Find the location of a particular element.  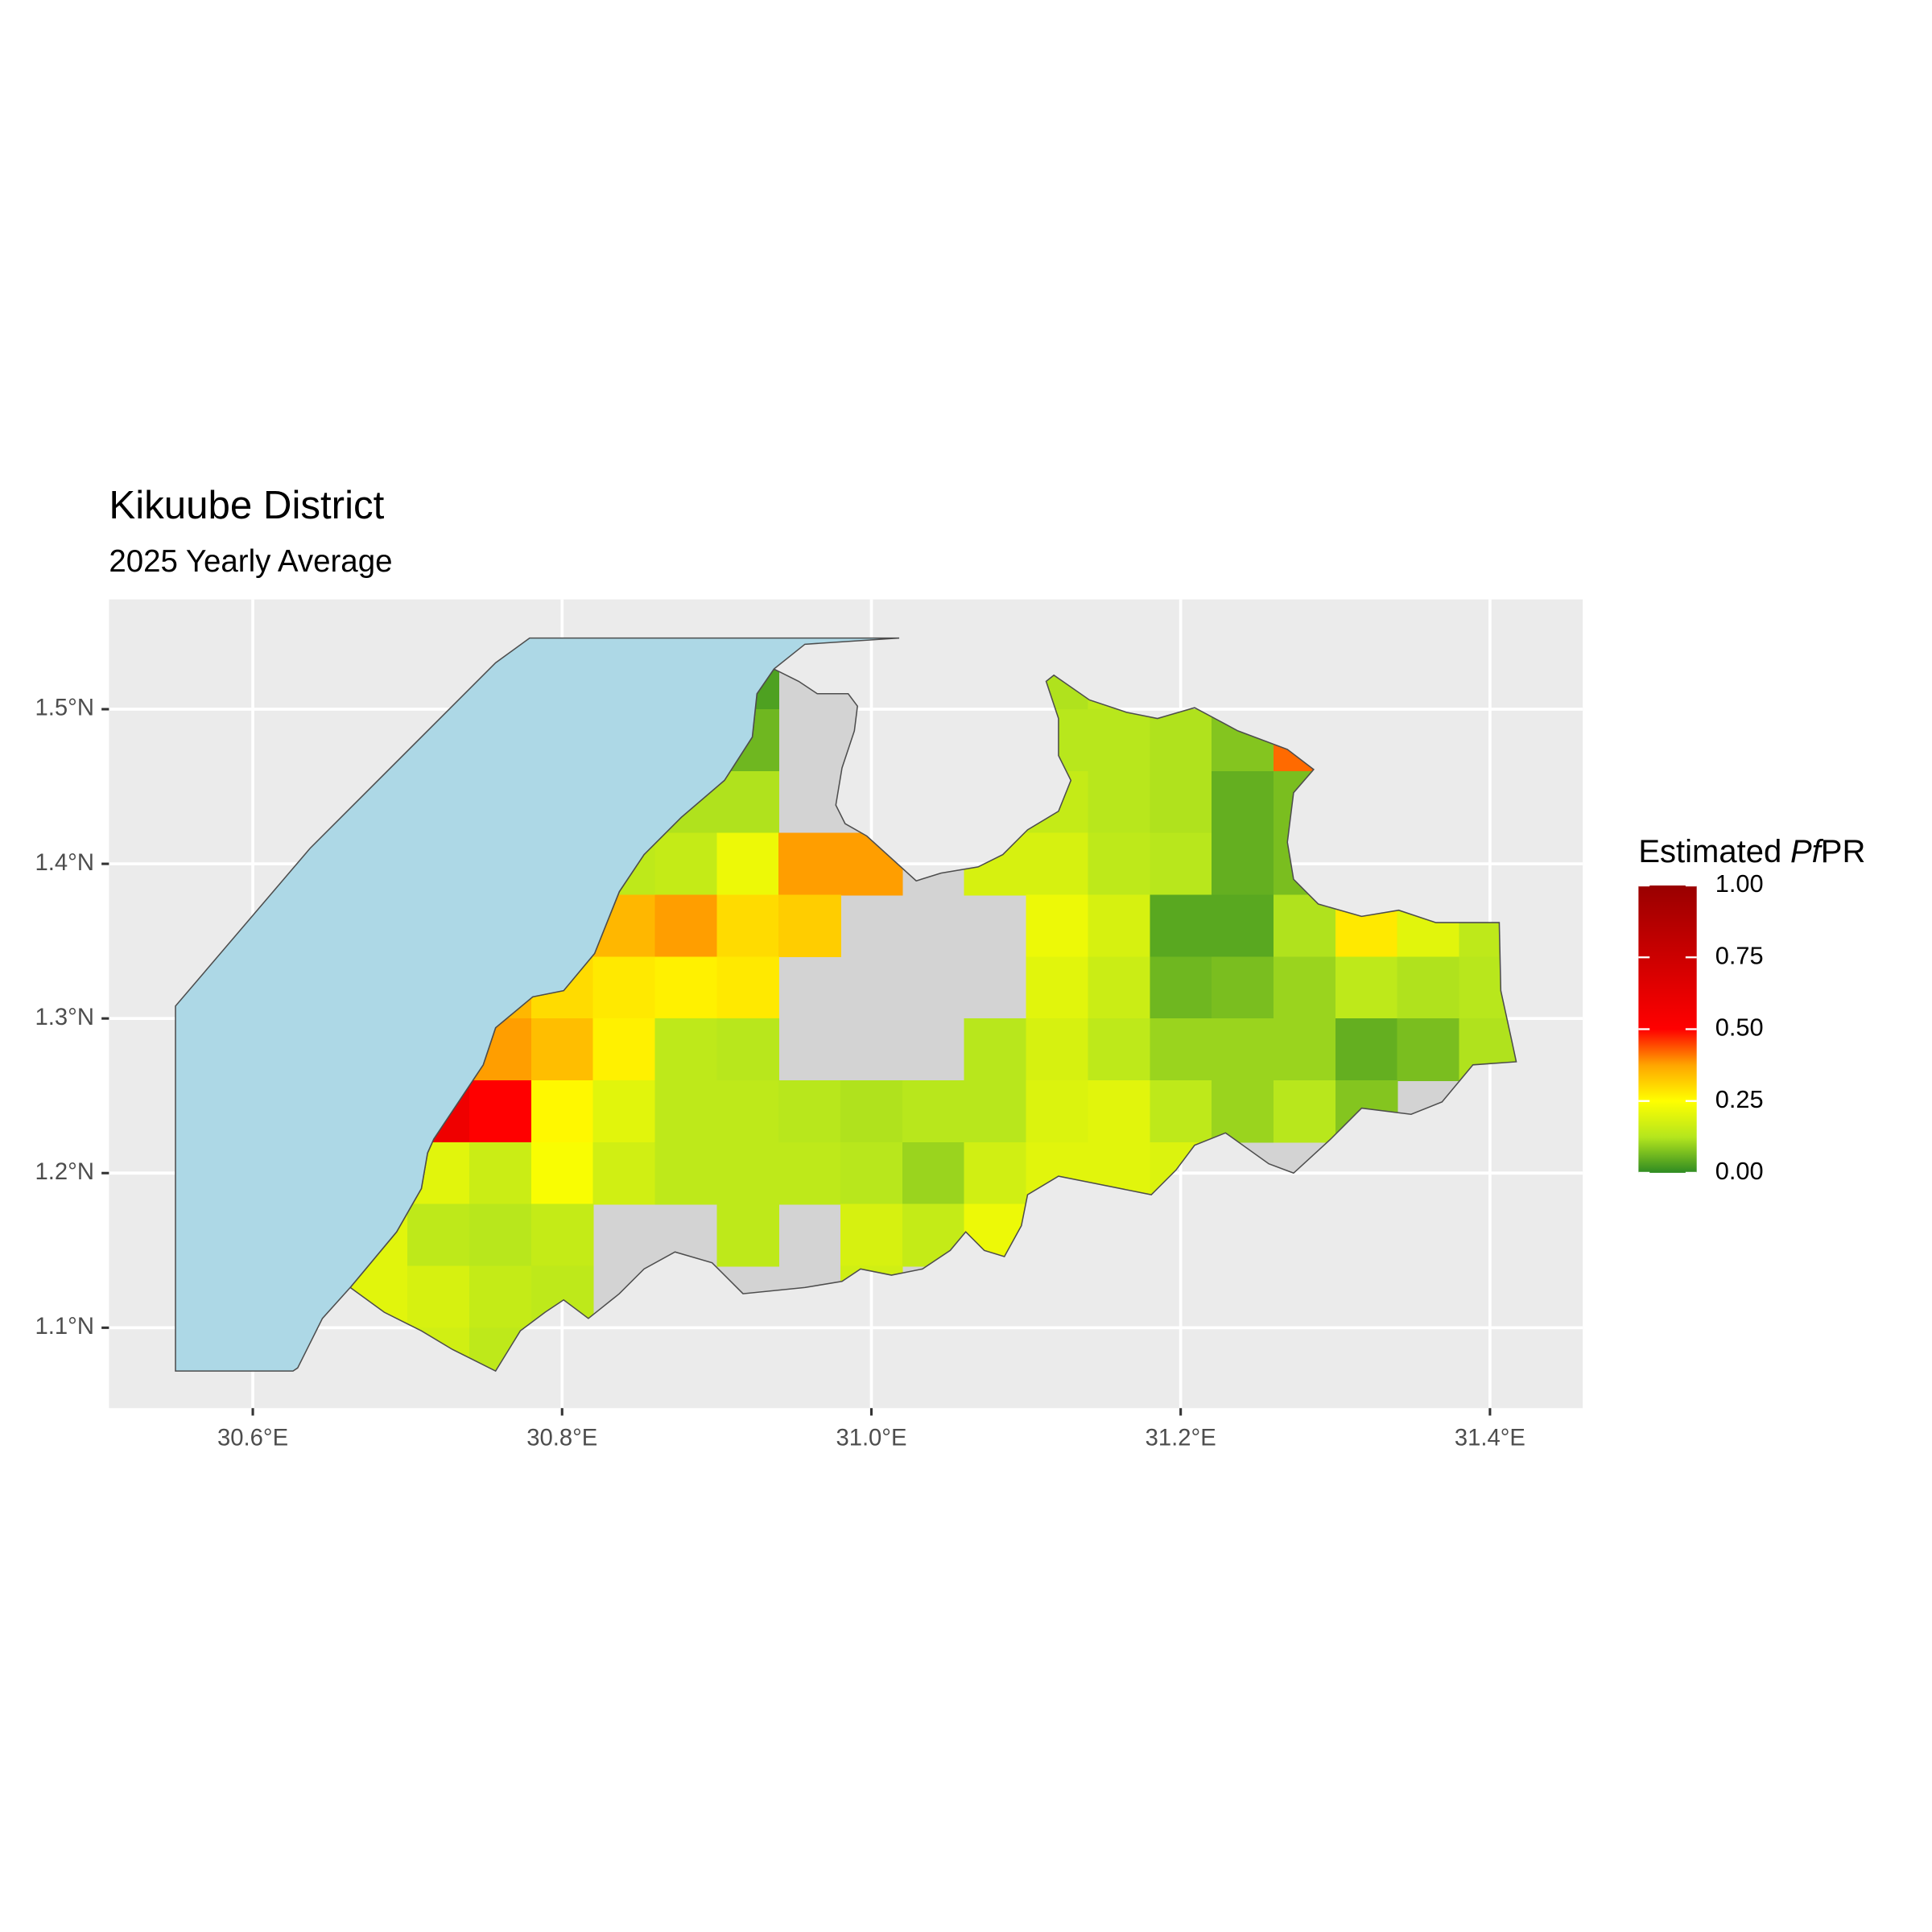

legend-title: Estimated PfPR is located at coordinates (1751, 851).